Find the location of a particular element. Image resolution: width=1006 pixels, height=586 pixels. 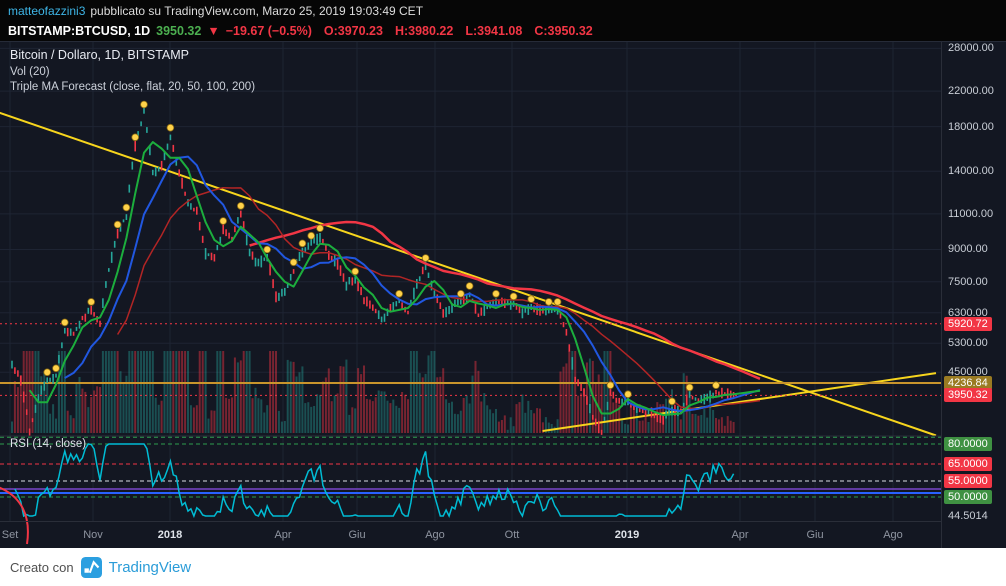

low-value: L:3941.08 is located at coordinates (494, 31).